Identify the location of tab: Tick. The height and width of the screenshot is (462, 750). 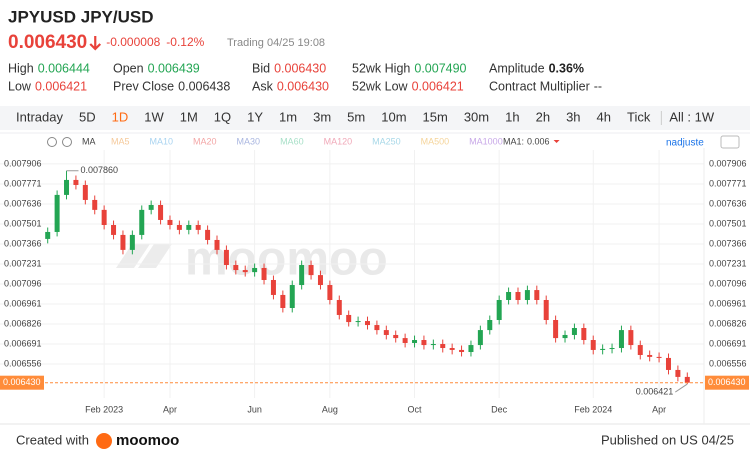
(639, 116).